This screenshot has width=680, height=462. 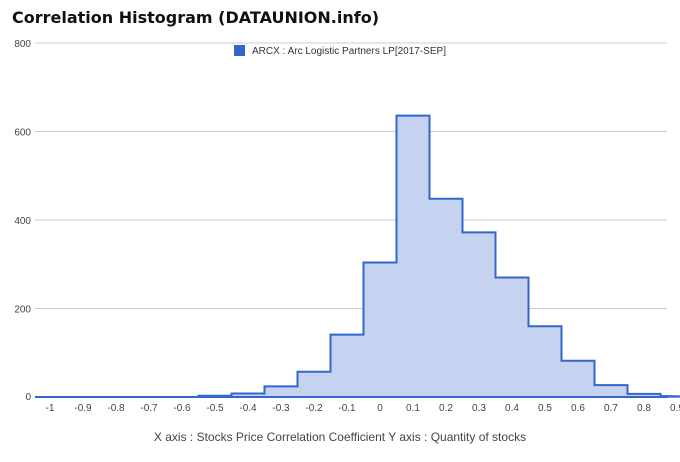 I want to click on x-tick-label: -0.2, so click(x=314, y=408).